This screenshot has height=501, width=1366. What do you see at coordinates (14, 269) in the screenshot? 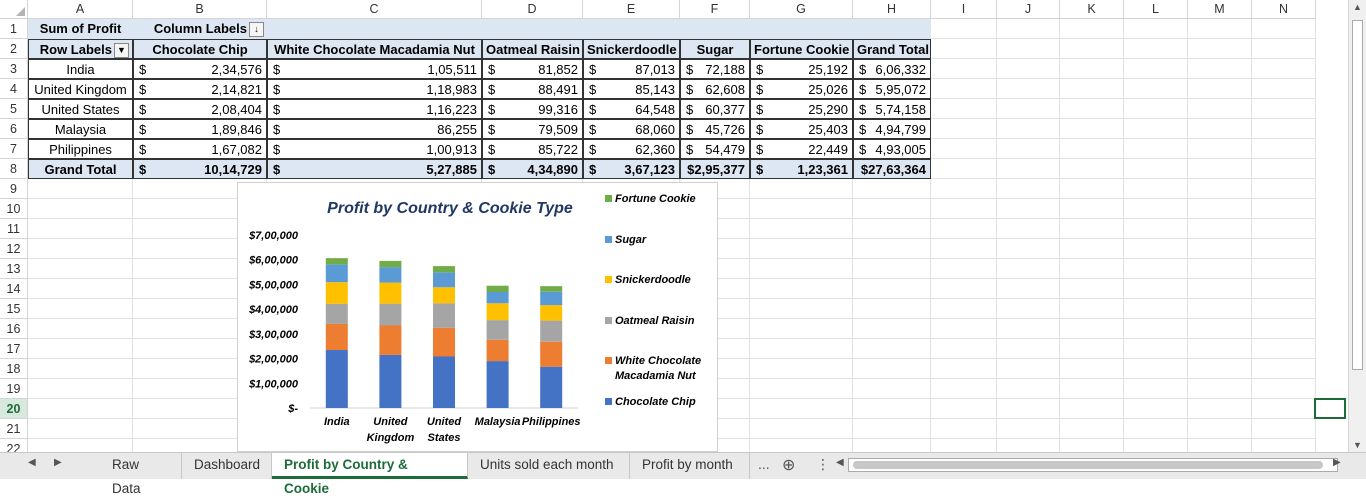
I see `row-header-13: 13` at bounding box center [14, 269].